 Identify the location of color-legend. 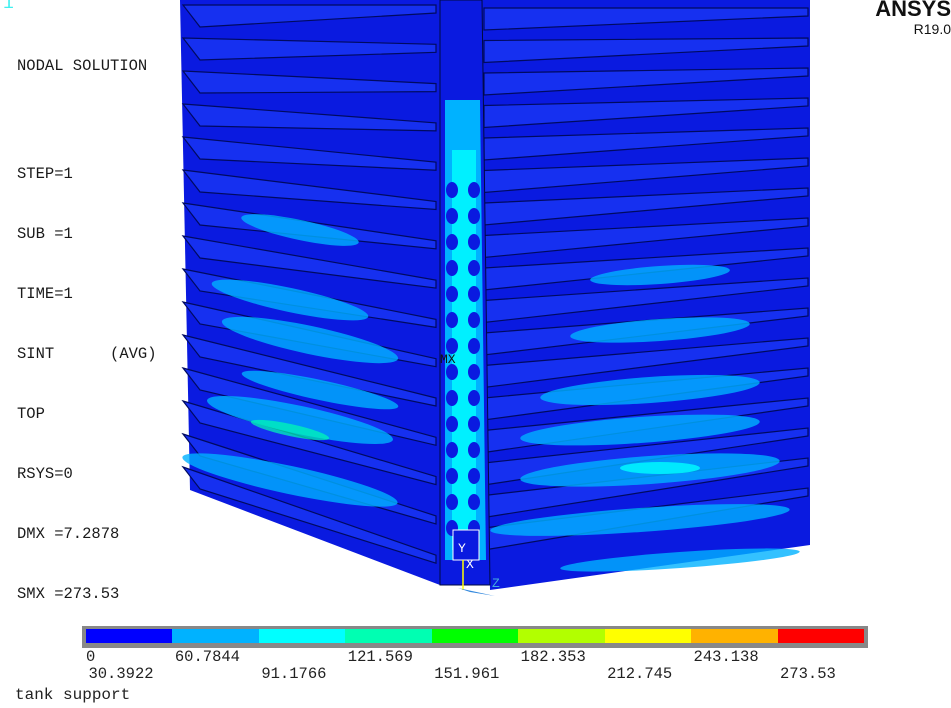
(475, 637).